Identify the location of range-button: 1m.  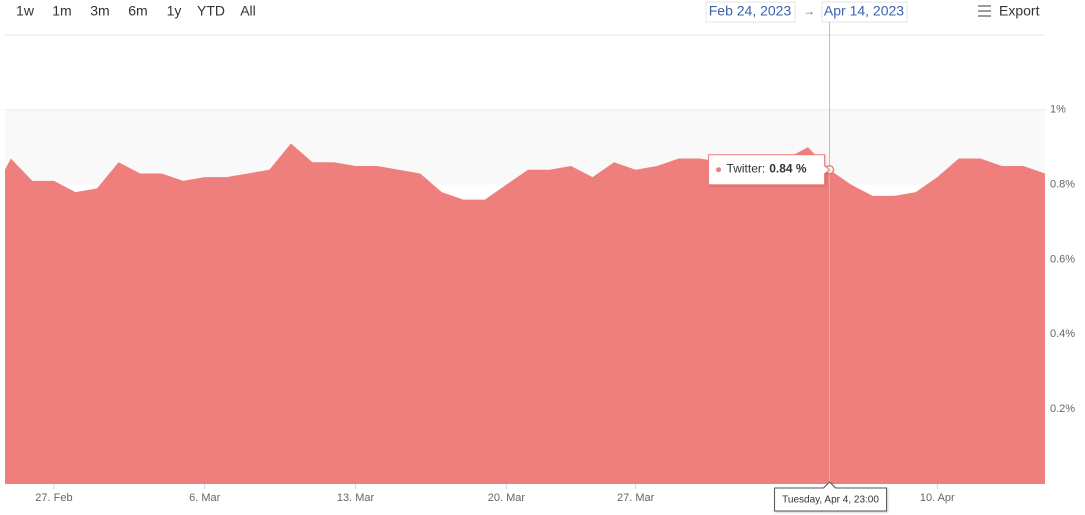
(61, 11).